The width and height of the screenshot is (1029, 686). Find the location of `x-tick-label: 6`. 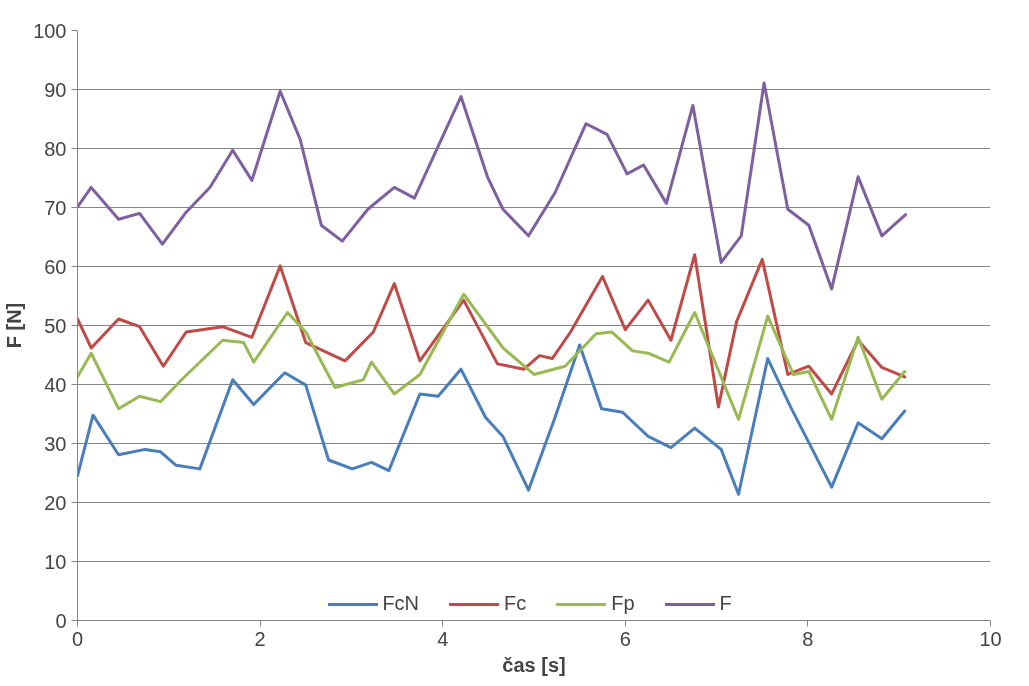

x-tick-label: 6 is located at coordinates (625, 638).